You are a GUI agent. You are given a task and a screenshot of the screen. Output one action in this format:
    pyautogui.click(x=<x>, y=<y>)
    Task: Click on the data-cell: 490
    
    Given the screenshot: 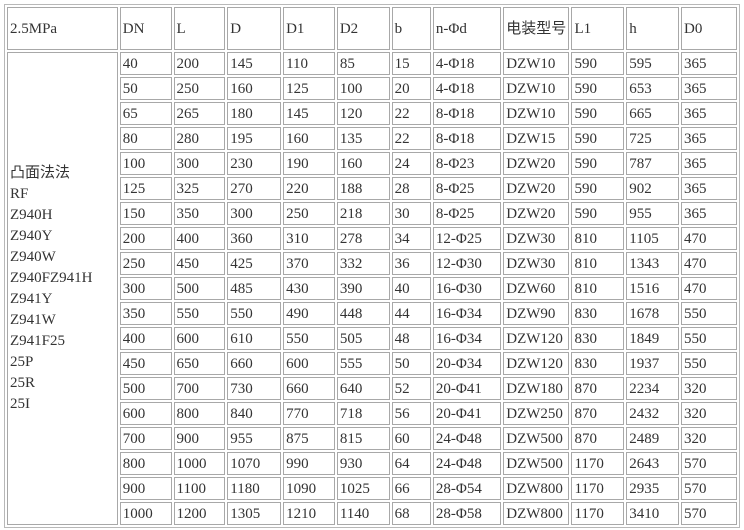 What is the action you would take?
    pyautogui.click(x=309, y=313)
    